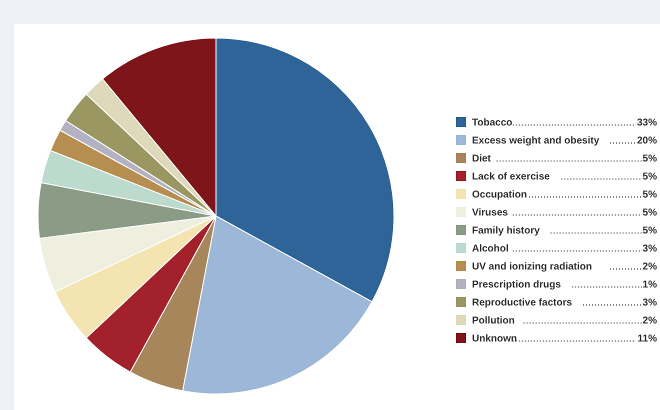 The height and width of the screenshot is (410, 660). Describe the element at coordinates (492, 123) in the screenshot. I see `legend-label: Tobacco` at that location.